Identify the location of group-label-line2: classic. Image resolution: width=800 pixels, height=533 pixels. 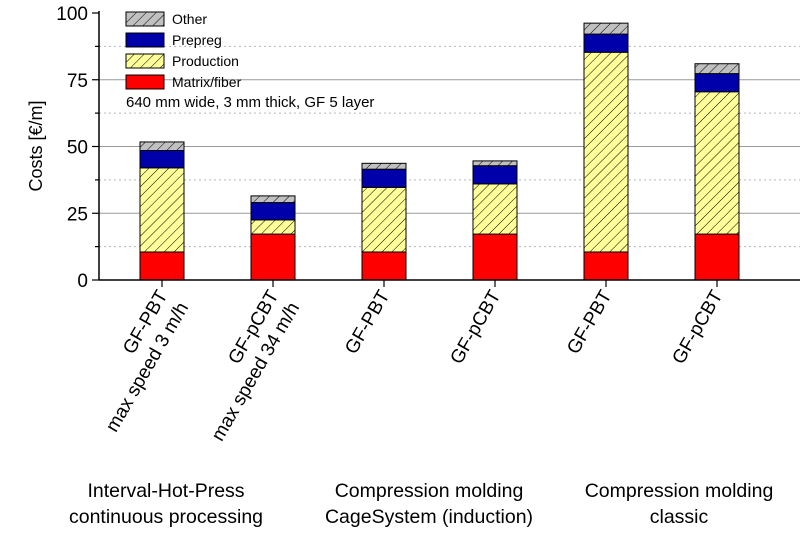
(679, 517).